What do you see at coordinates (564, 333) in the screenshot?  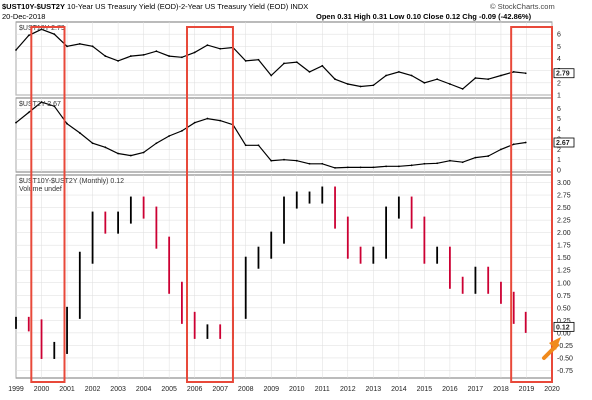 I see `y-tick-label: 0.00` at bounding box center [564, 333].